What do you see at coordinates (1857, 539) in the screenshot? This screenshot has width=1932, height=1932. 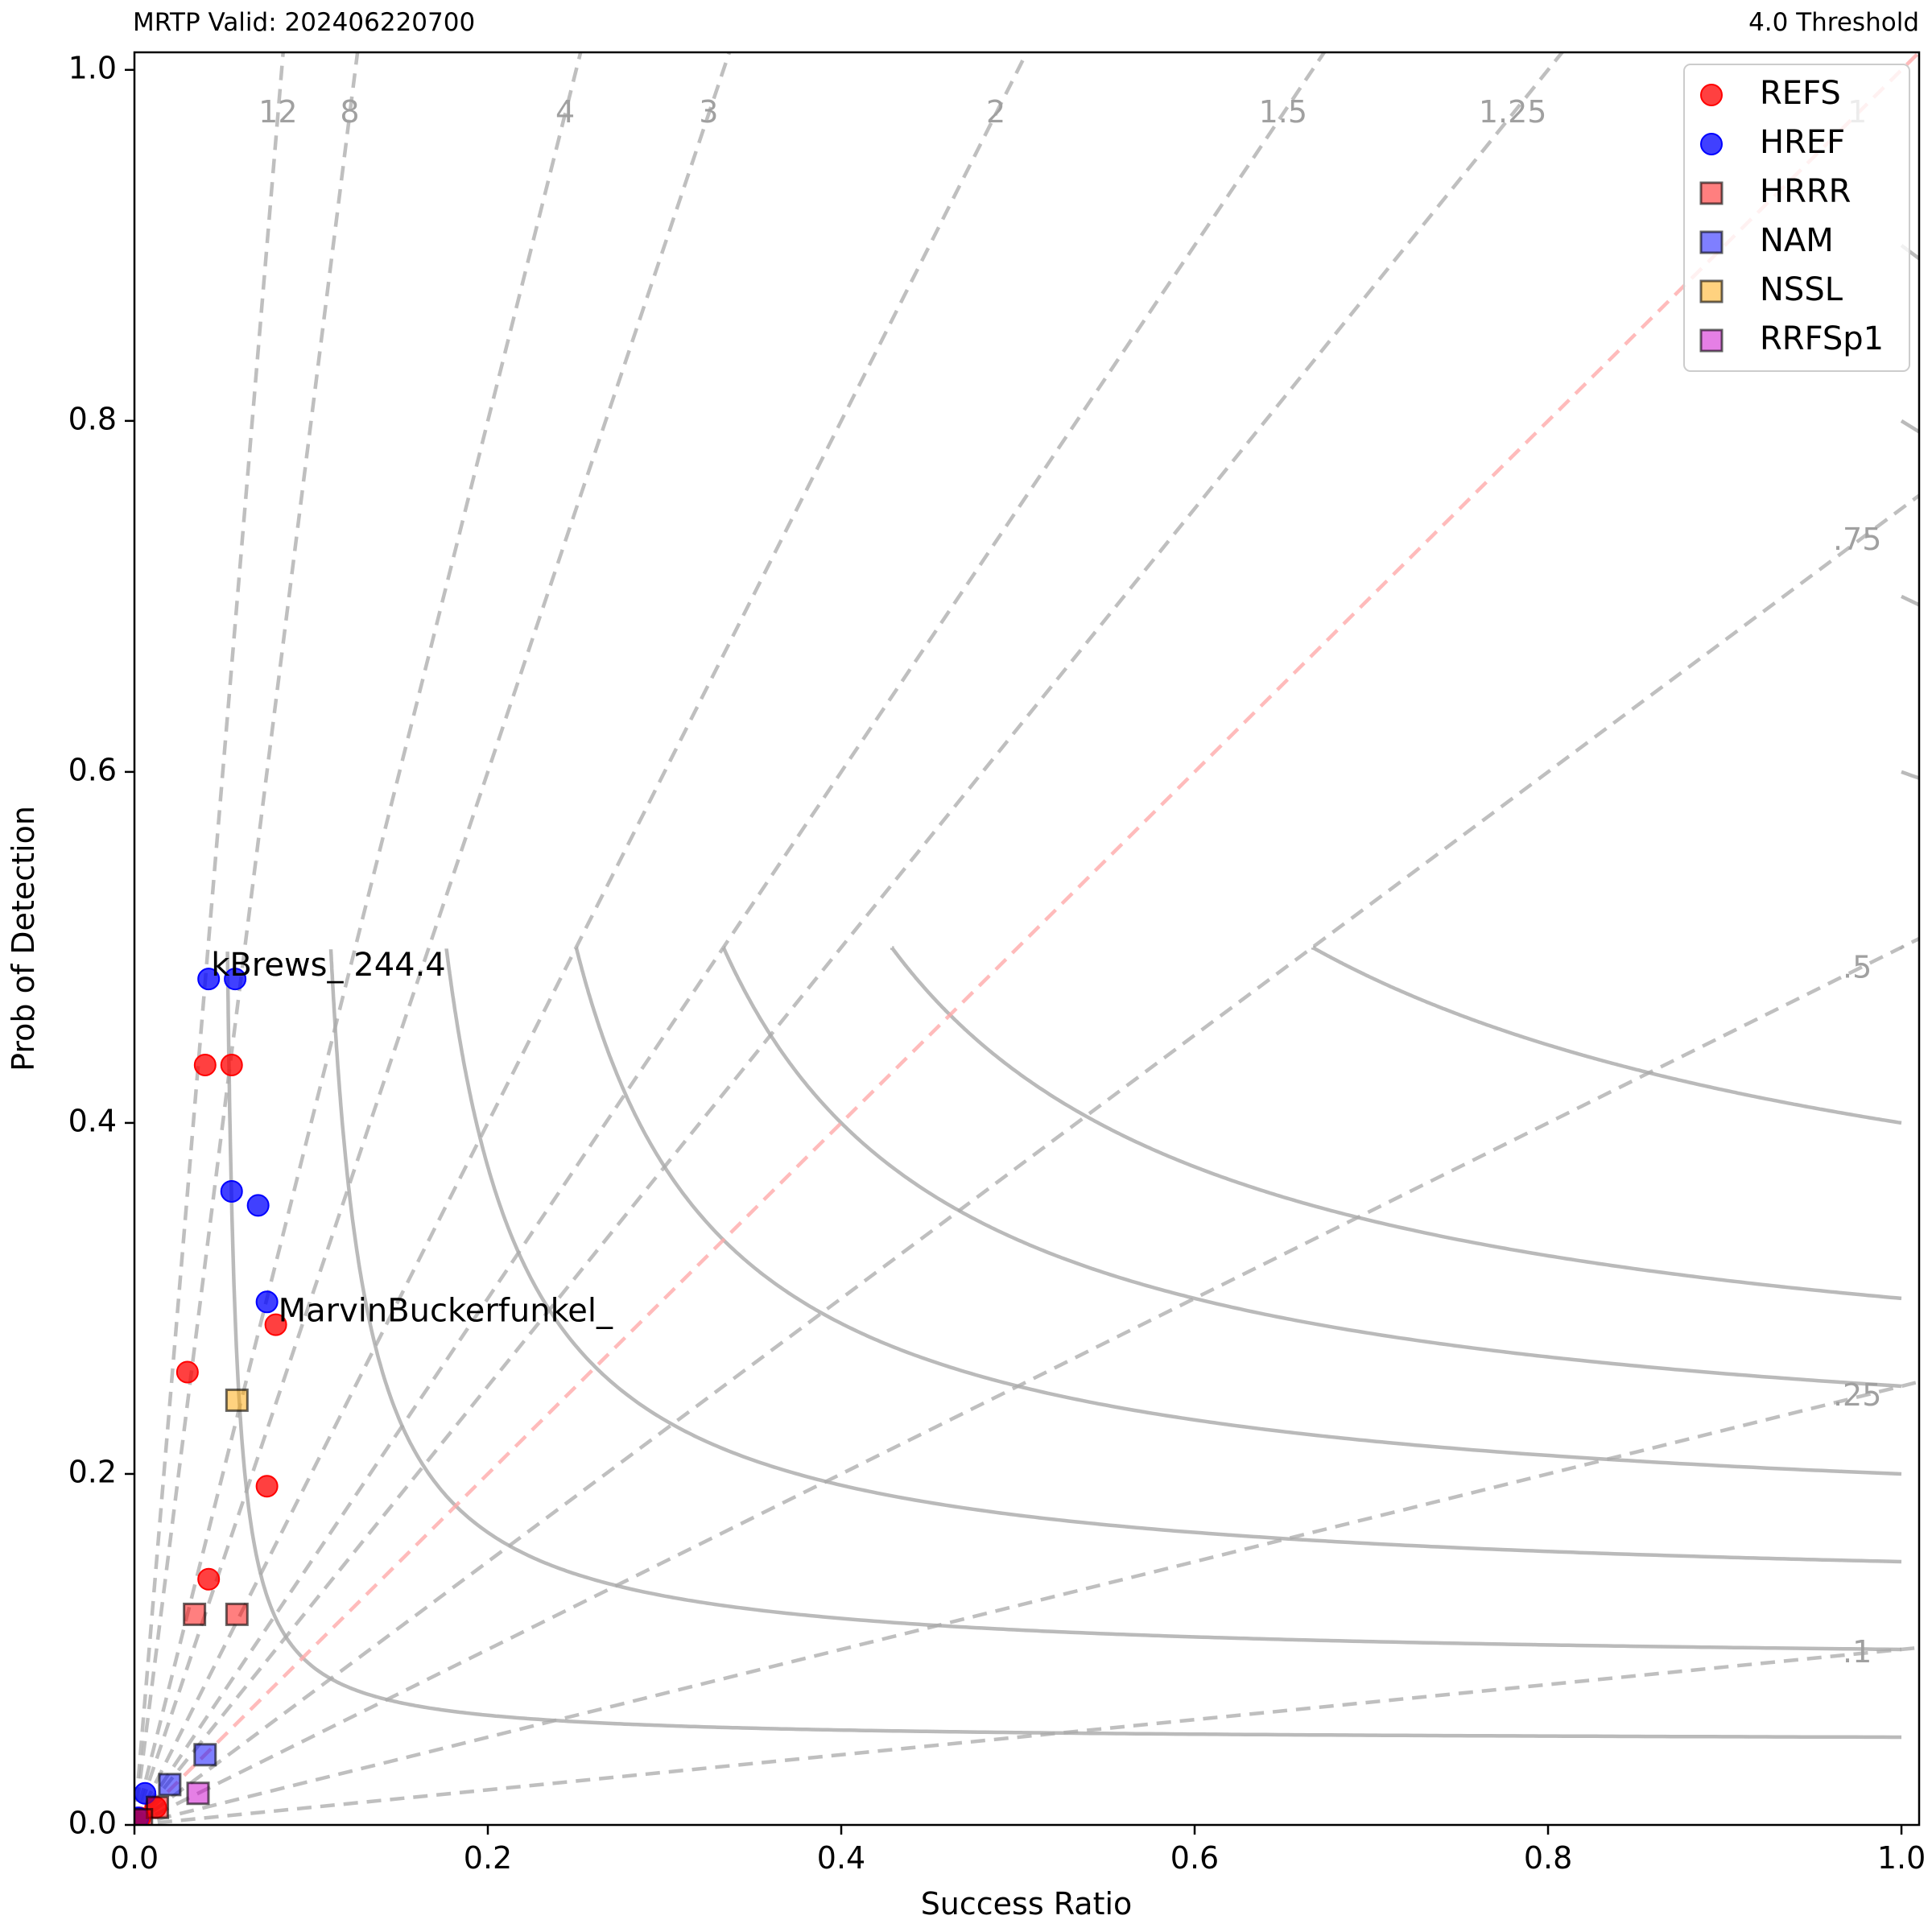 I see `bias-label: .75` at bounding box center [1857, 539].